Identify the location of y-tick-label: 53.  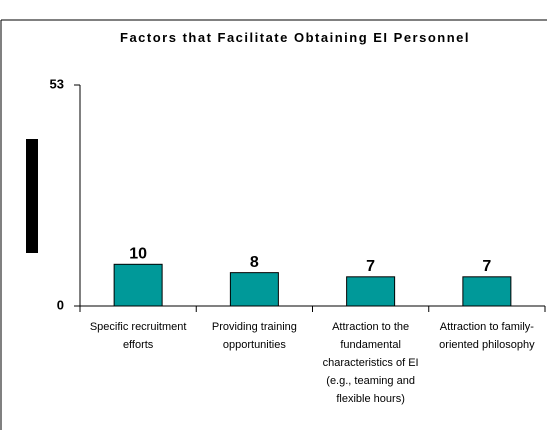
(57, 83).